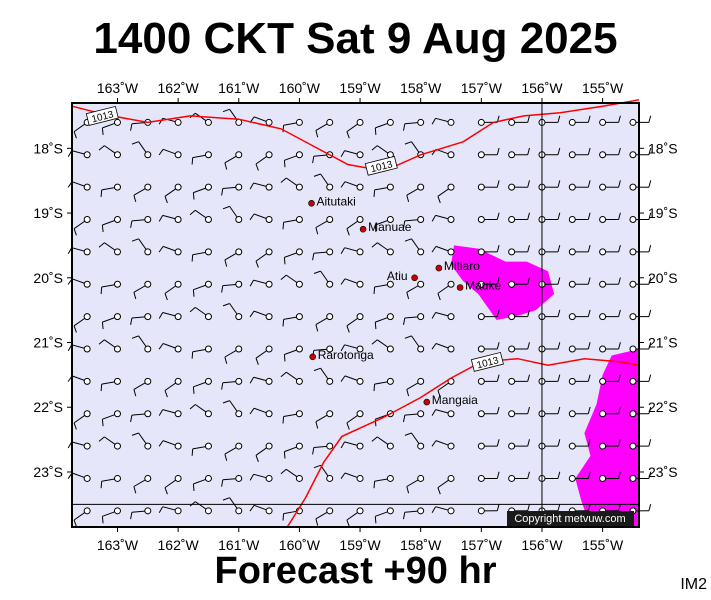 The width and height of the screenshot is (711, 600). Describe the element at coordinates (607, 438) in the screenshot. I see `rain-area` at that location.